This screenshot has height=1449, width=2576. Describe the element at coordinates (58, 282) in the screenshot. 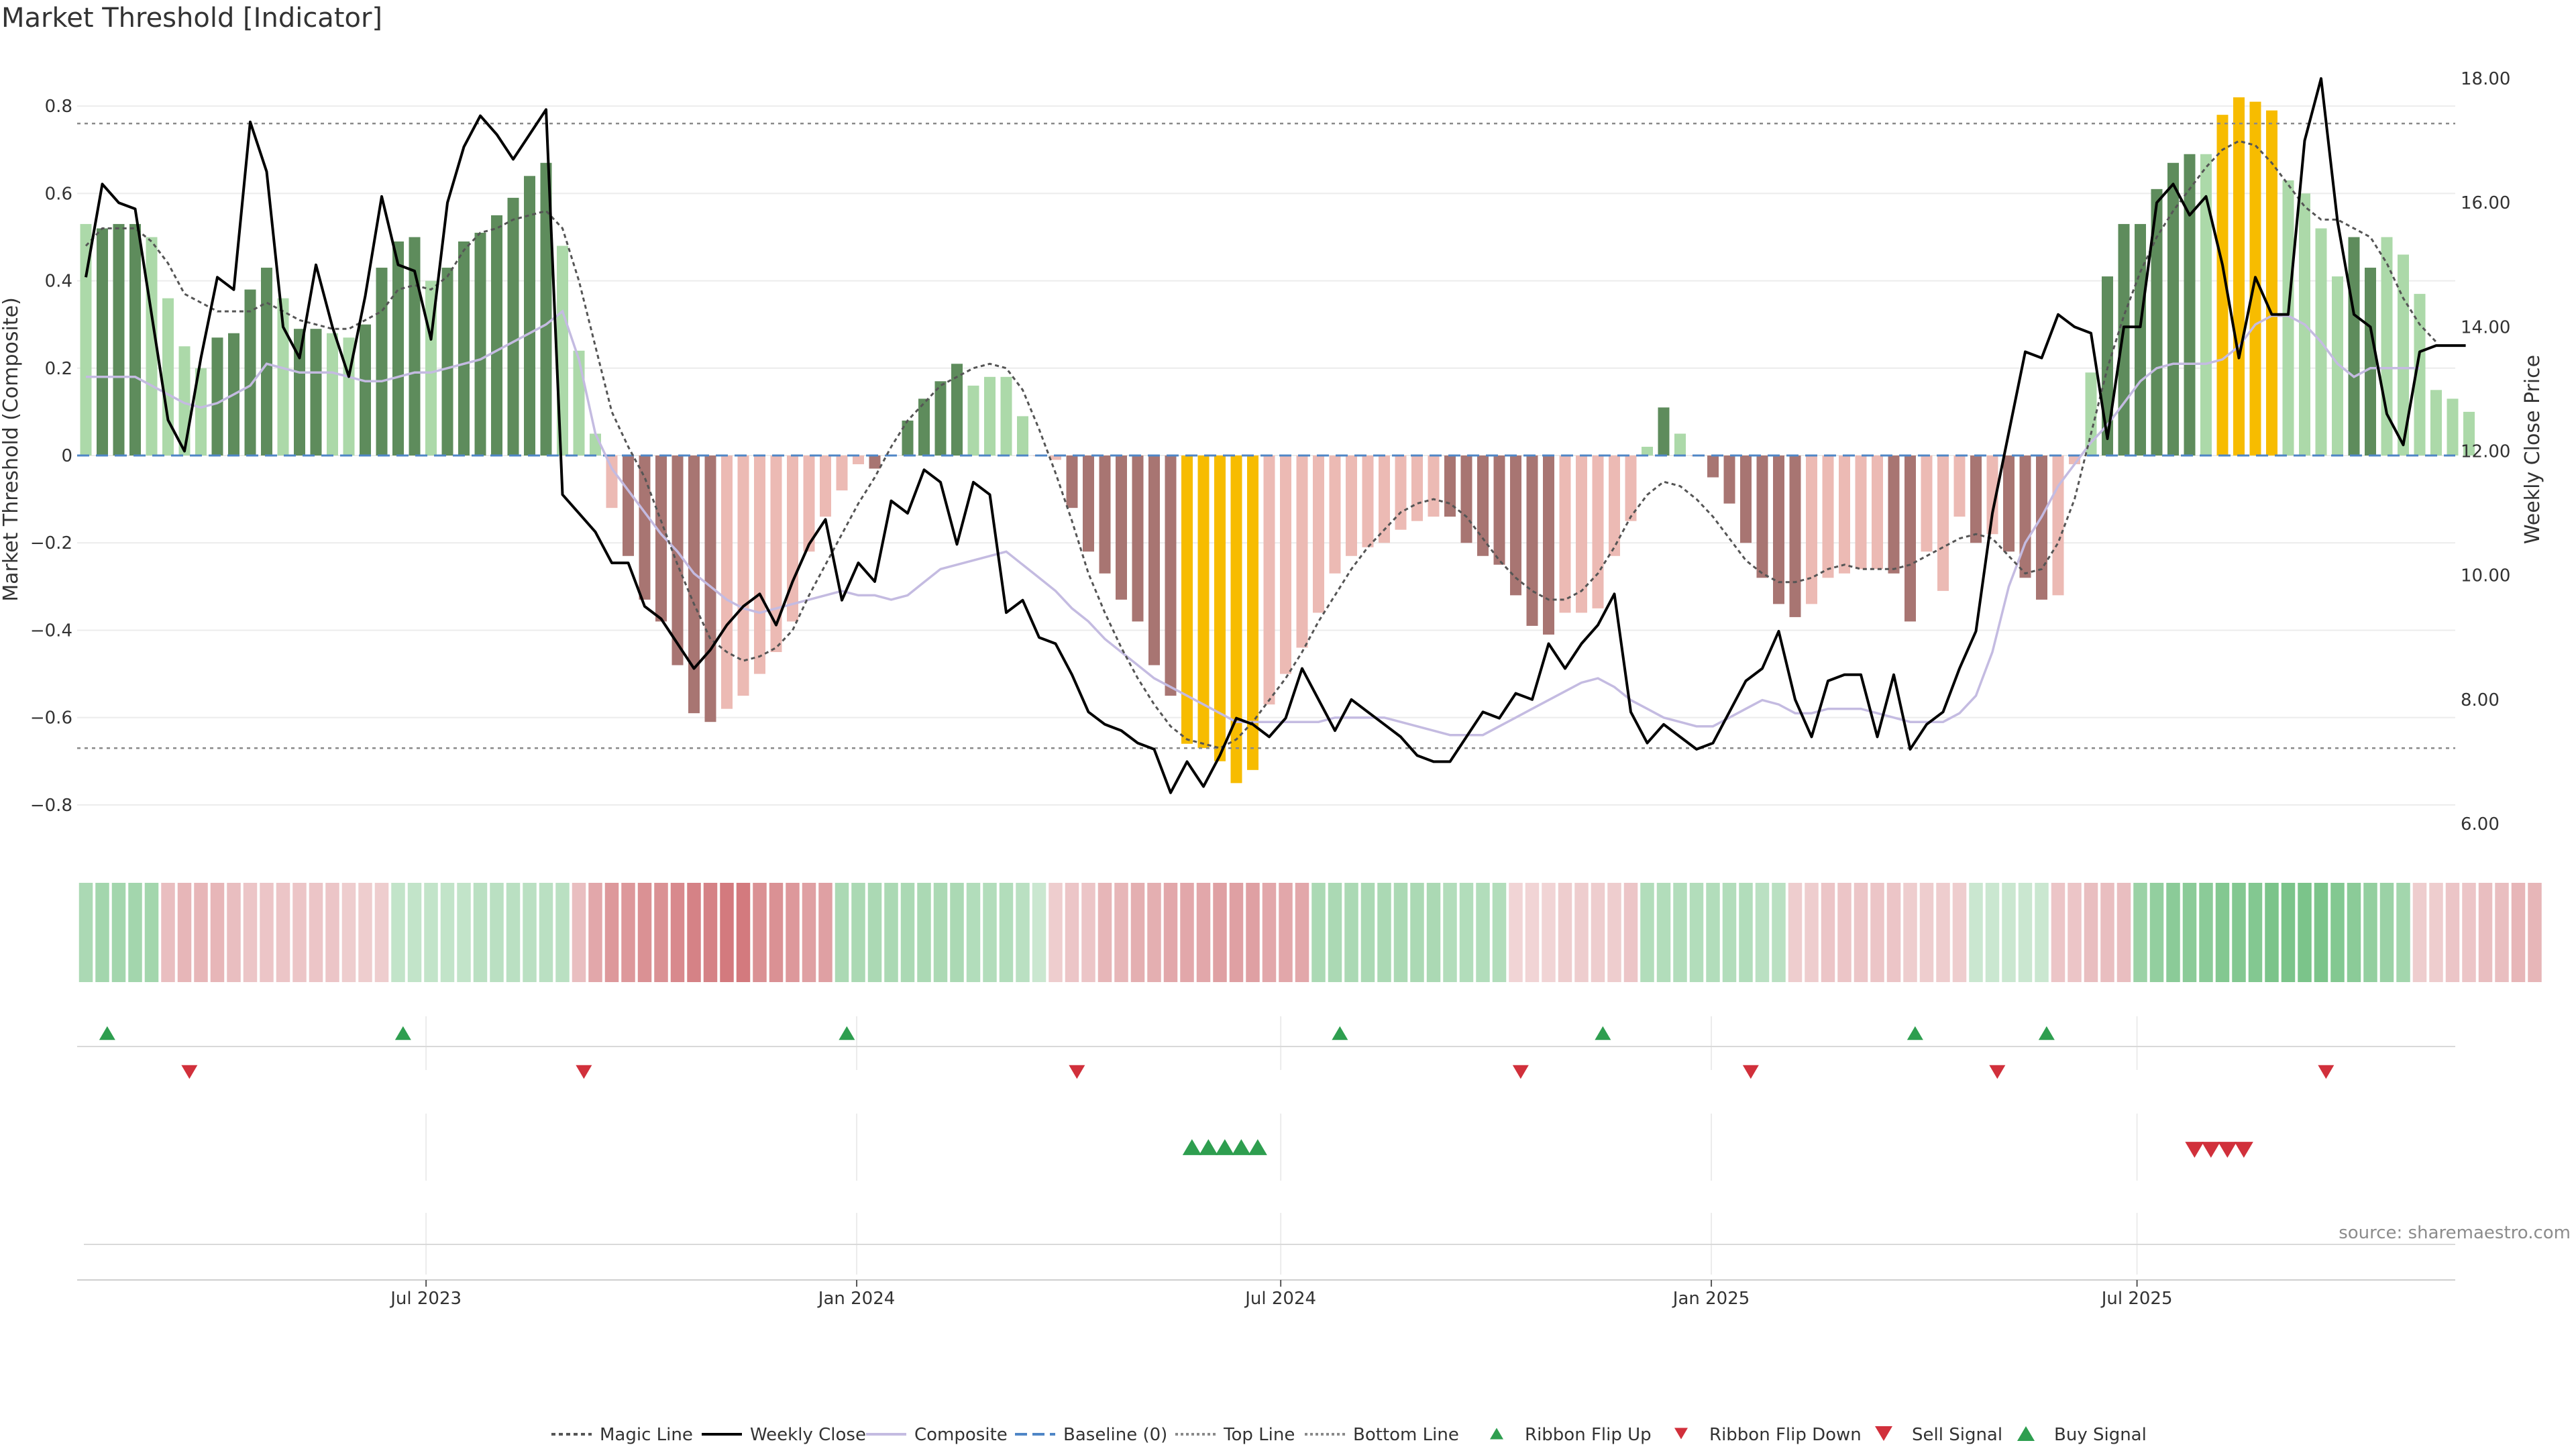

I see `left-tick-label: 0.4` at that location.